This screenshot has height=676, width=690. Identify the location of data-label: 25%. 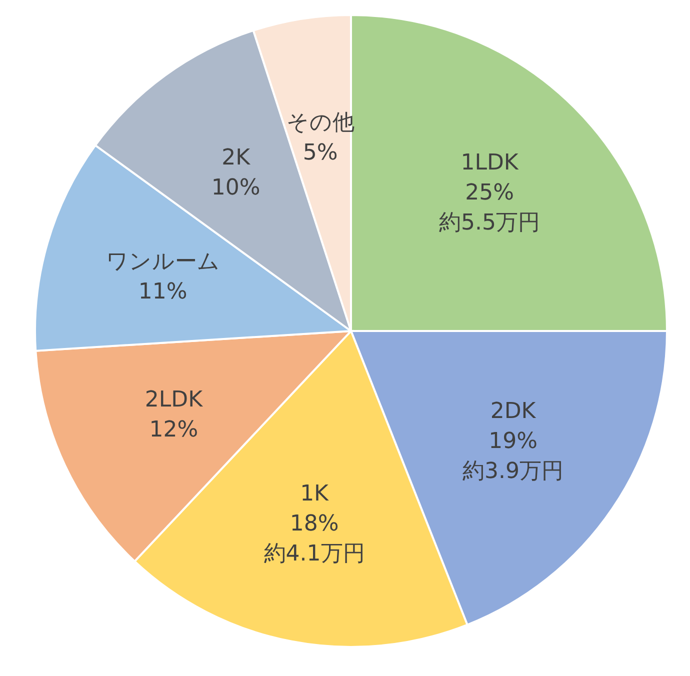
(489, 192).